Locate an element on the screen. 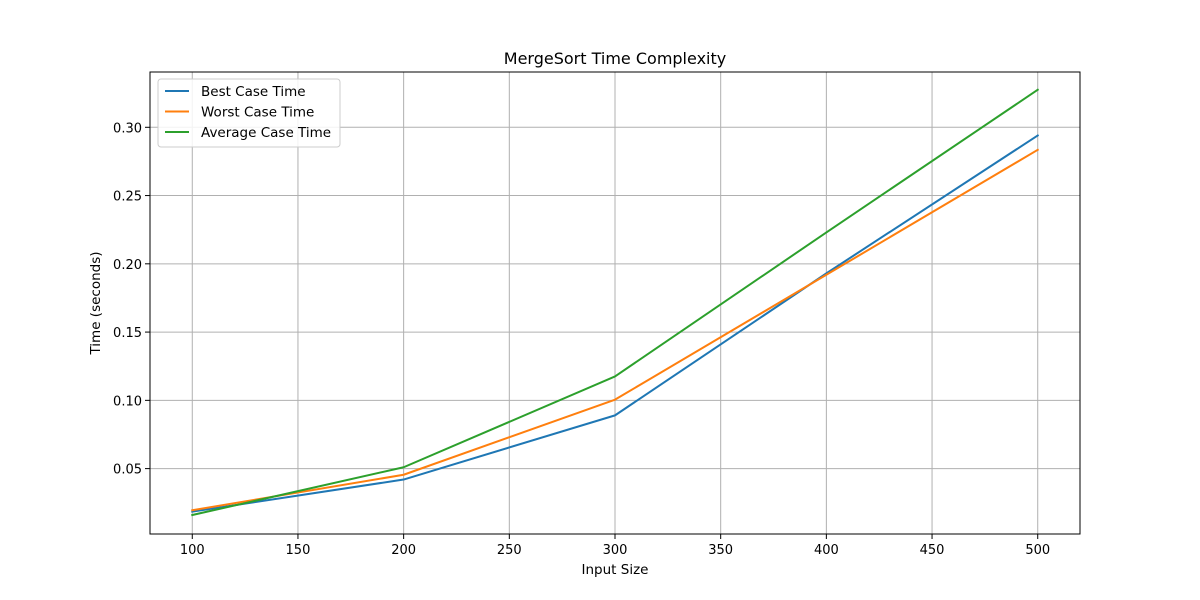 Image resolution: width=1200 pixels, height=600 pixels. x-tick-label-1: 150 is located at coordinates (298, 550).